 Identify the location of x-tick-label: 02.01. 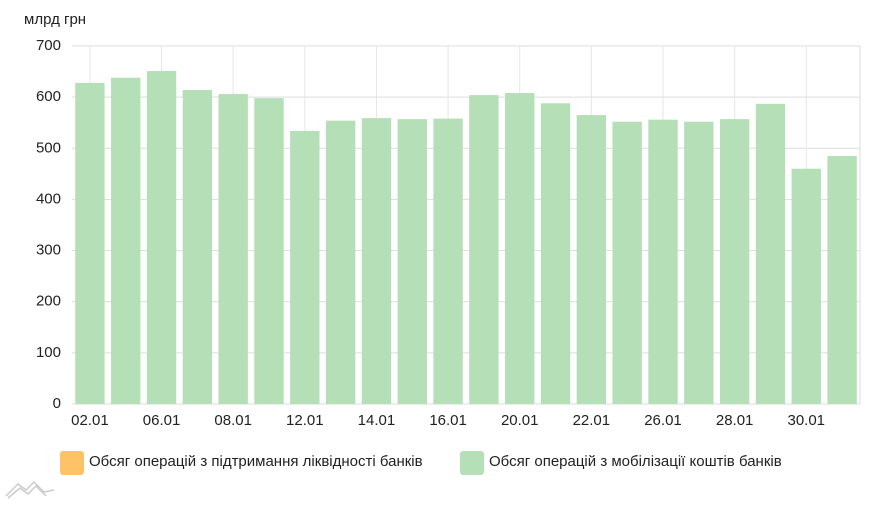
(90, 420).